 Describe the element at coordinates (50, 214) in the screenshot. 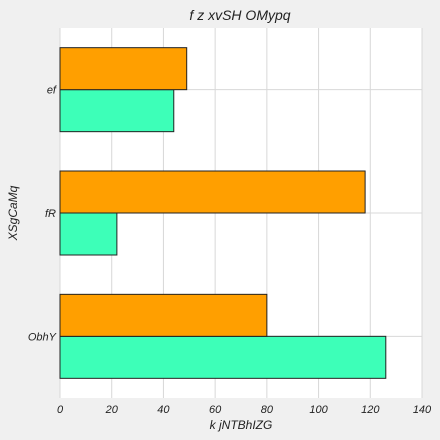

I see `y-tick-label: fR` at that location.